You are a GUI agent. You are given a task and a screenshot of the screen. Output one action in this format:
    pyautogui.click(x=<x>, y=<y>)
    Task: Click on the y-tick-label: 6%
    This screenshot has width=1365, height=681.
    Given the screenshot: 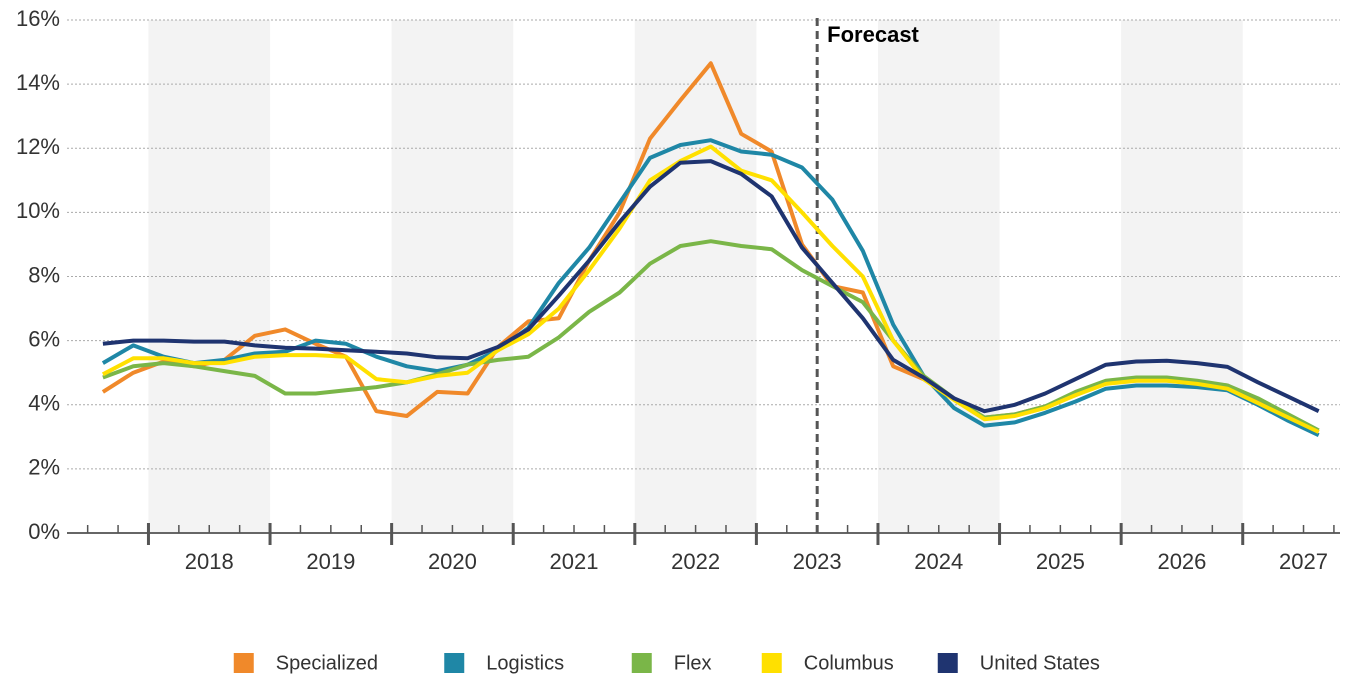 What is the action you would take?
    pyautogui.click(x=44, y=338)
    